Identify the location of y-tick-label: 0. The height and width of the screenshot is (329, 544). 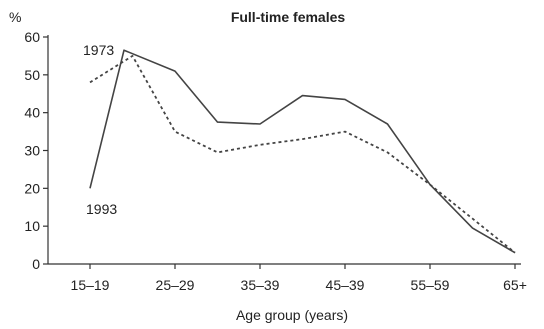
(36, 264).